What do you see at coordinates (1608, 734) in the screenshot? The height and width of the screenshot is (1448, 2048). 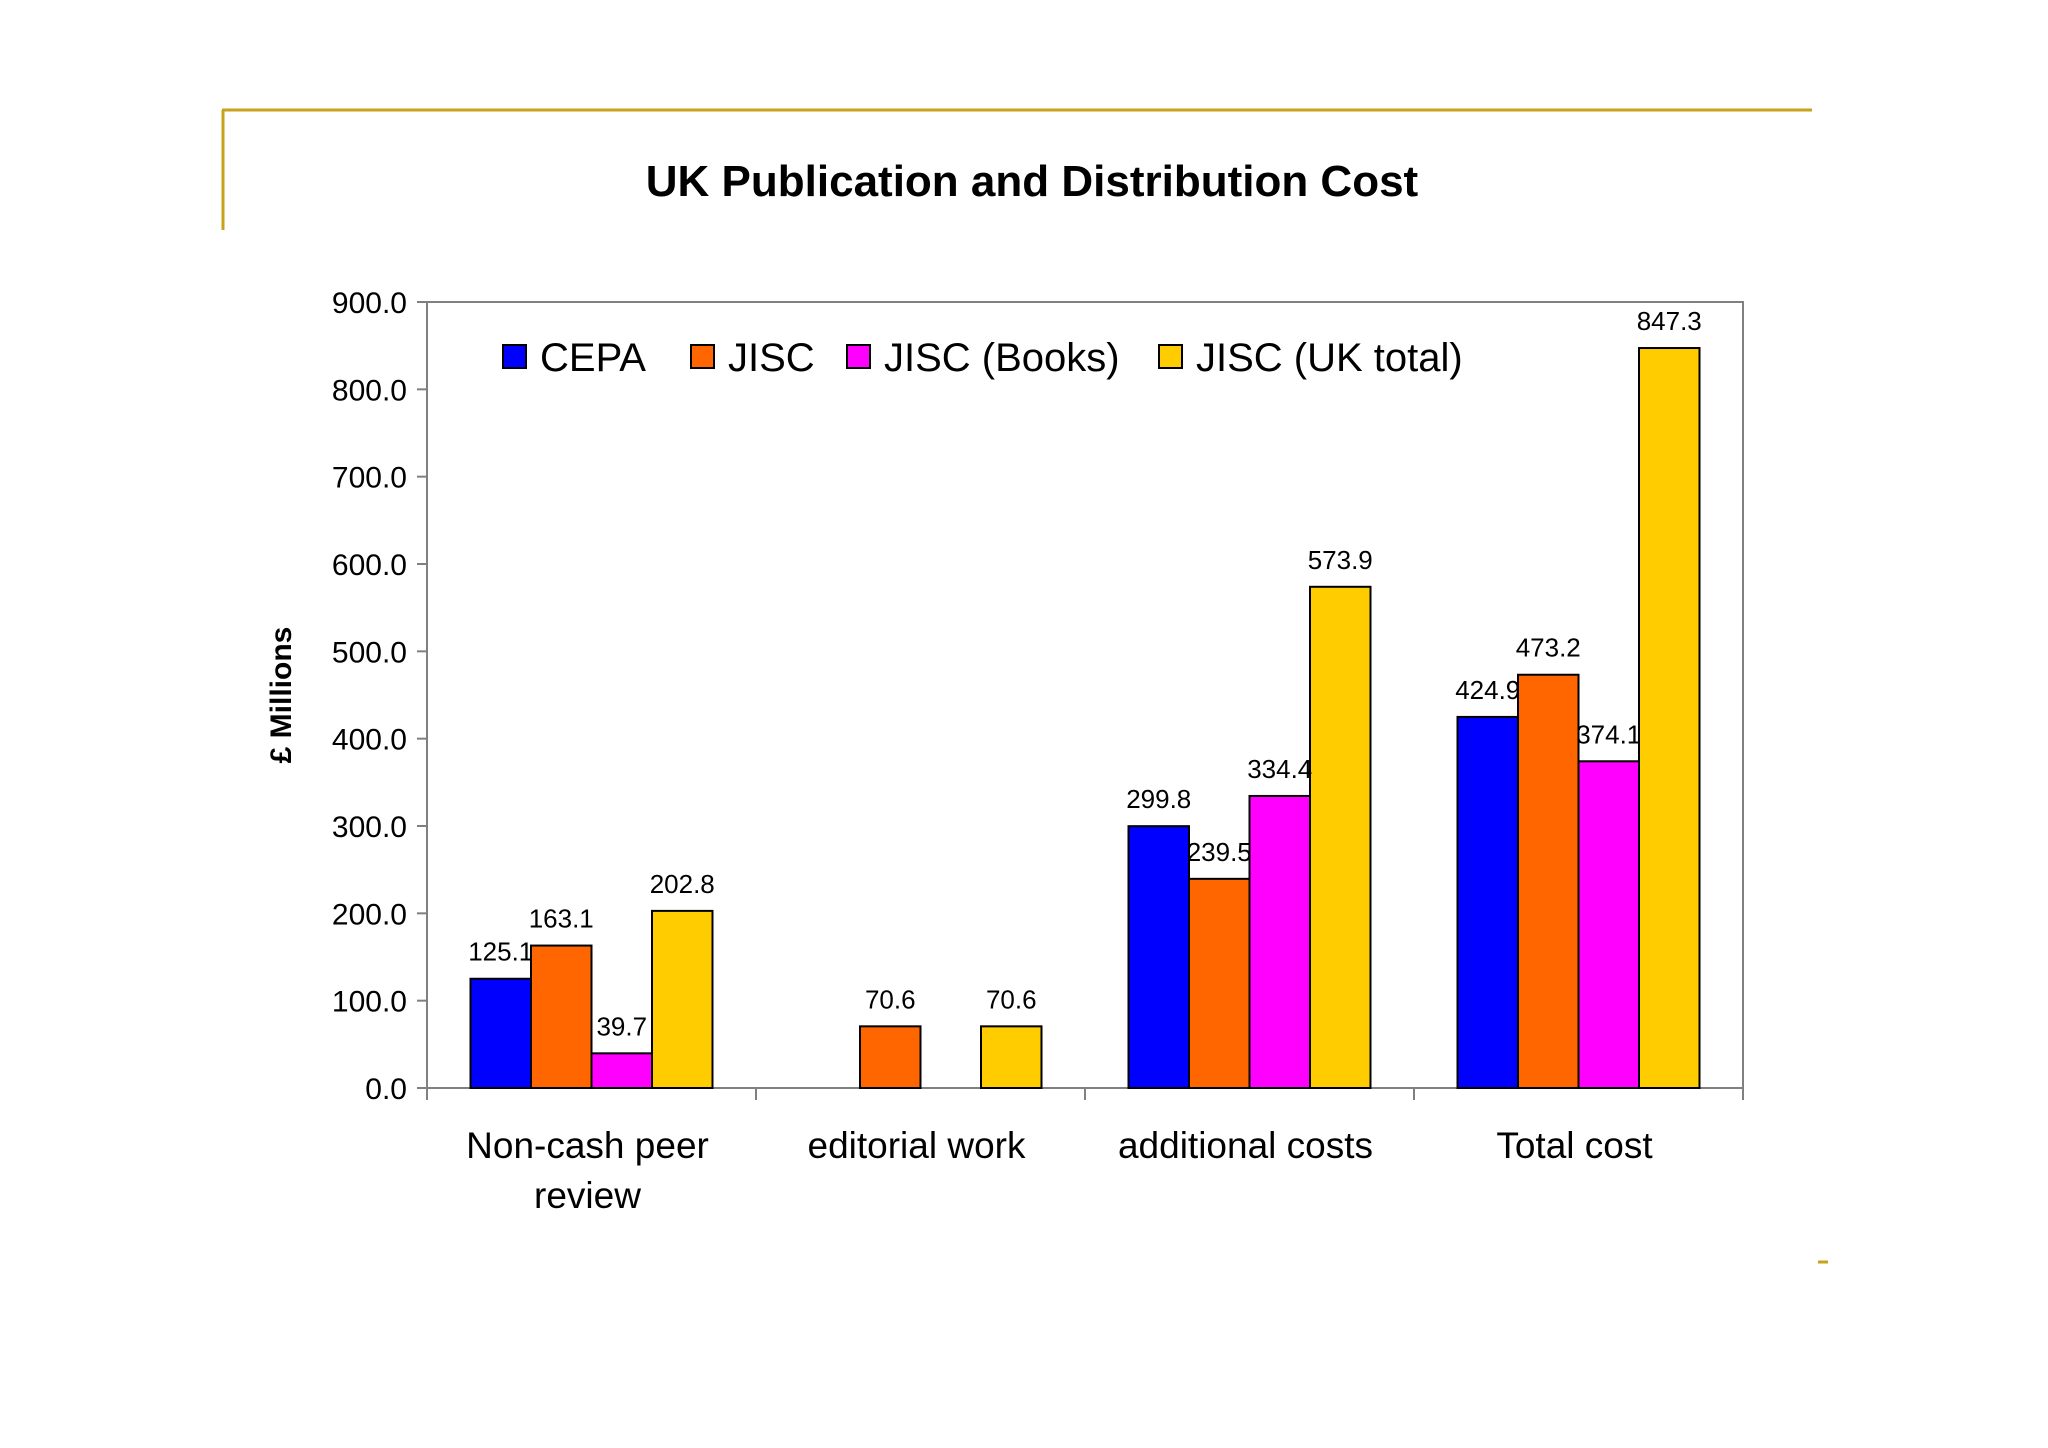 I see `data-label: 374.1` at bounding box center [1608, 734].